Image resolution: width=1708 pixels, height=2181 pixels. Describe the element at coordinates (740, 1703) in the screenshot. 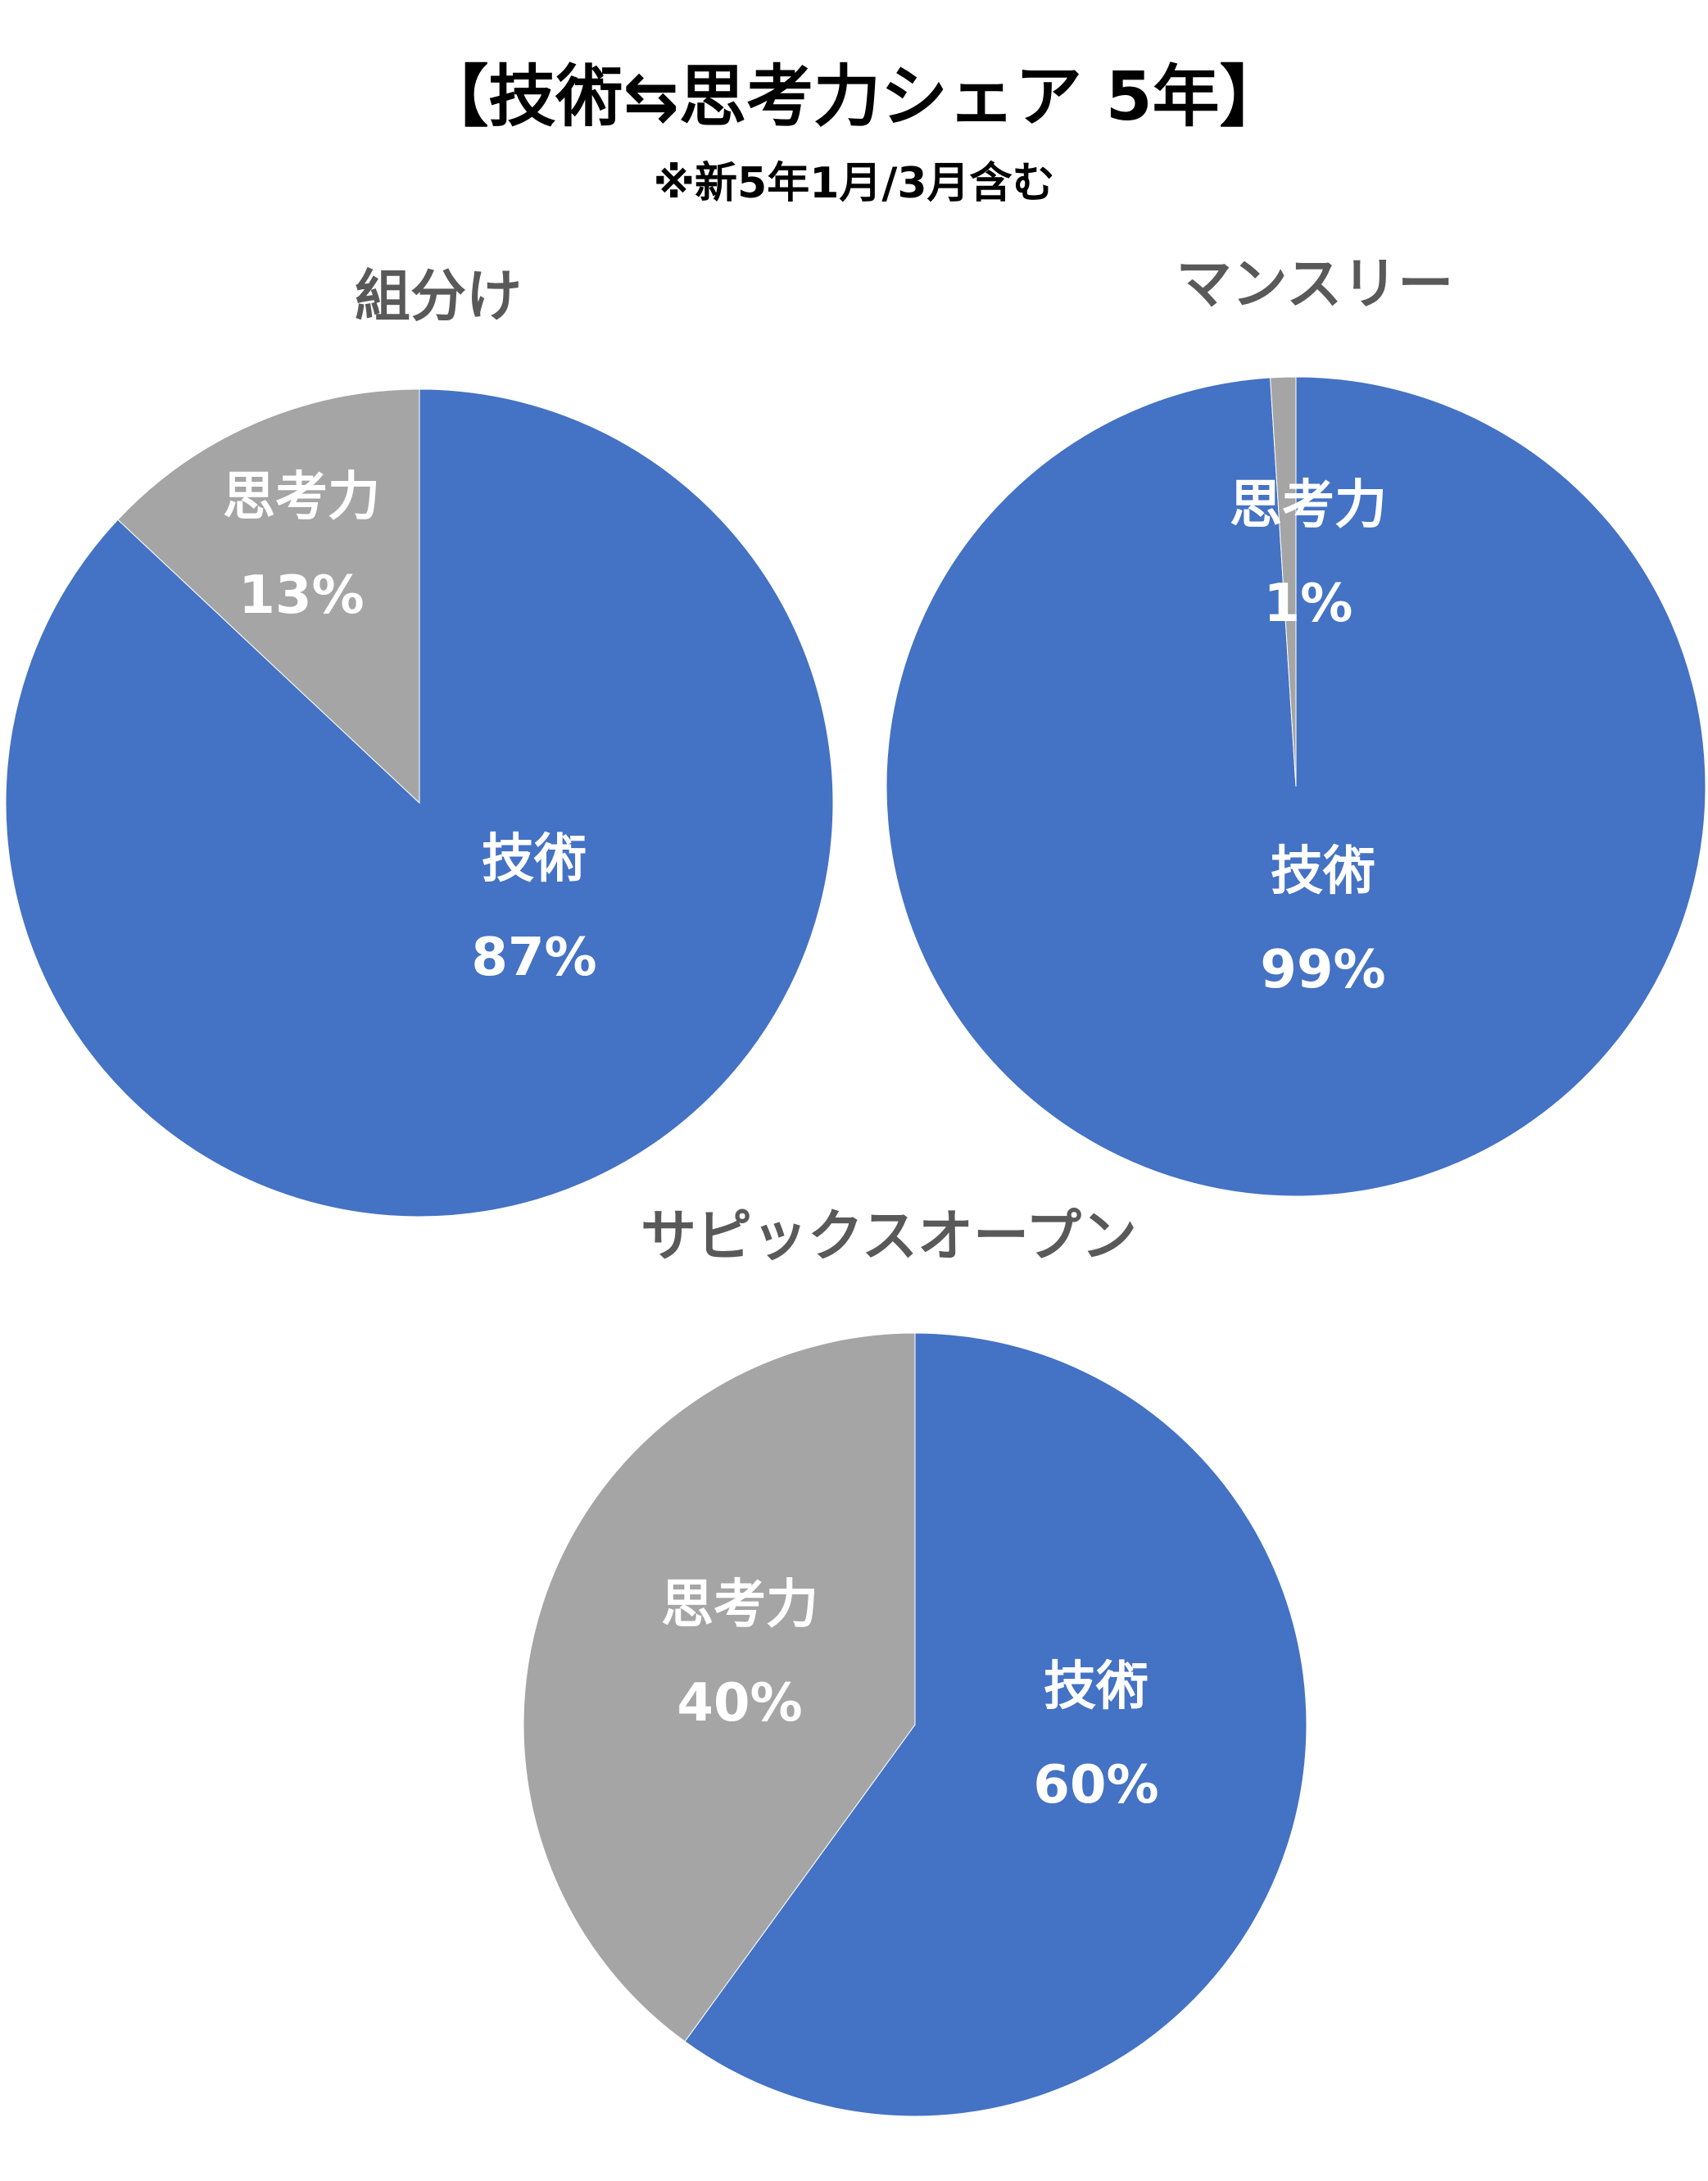

I see `slice-percent-label: 40%` at that location.